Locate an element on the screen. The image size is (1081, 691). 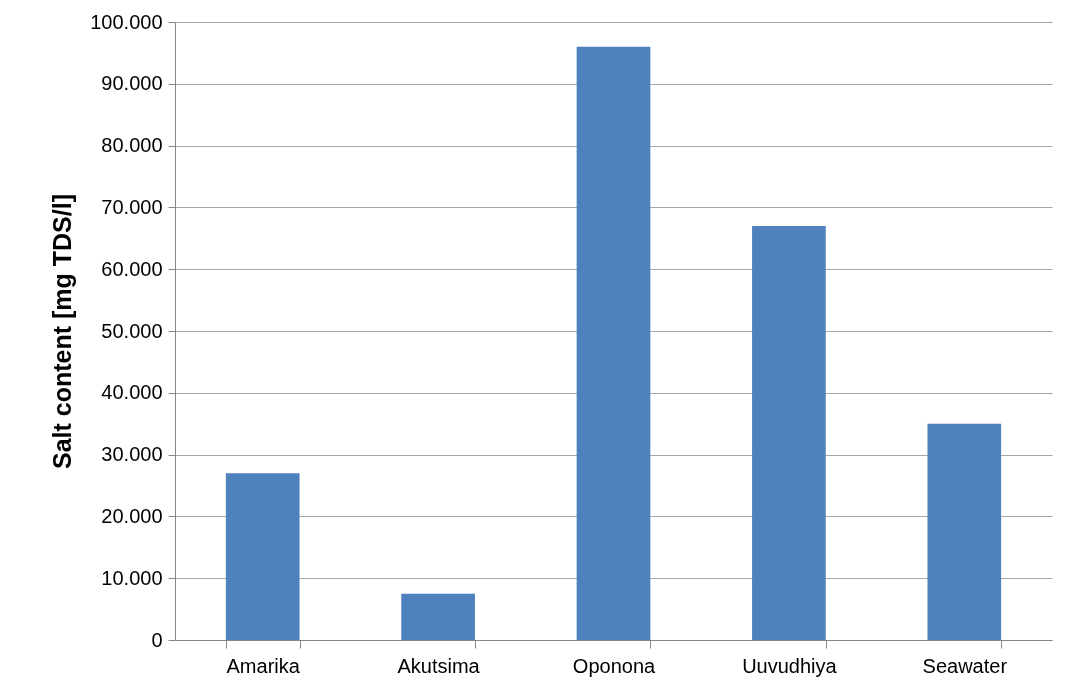
y-tick-label: 10.000 is located at coordinates (132, 577).